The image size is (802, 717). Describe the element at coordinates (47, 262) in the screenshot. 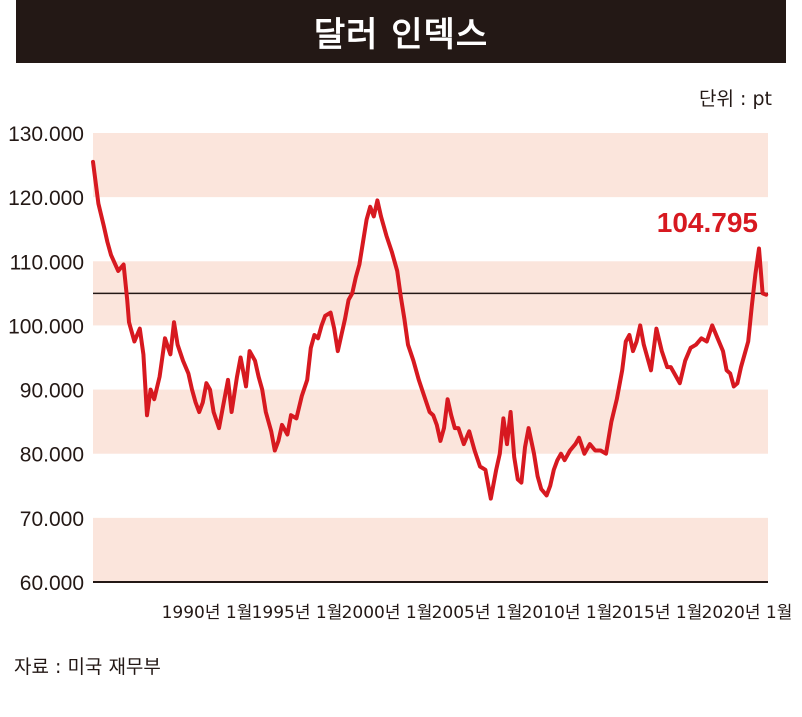

I see `y-tick-label: 110.000` at that location.